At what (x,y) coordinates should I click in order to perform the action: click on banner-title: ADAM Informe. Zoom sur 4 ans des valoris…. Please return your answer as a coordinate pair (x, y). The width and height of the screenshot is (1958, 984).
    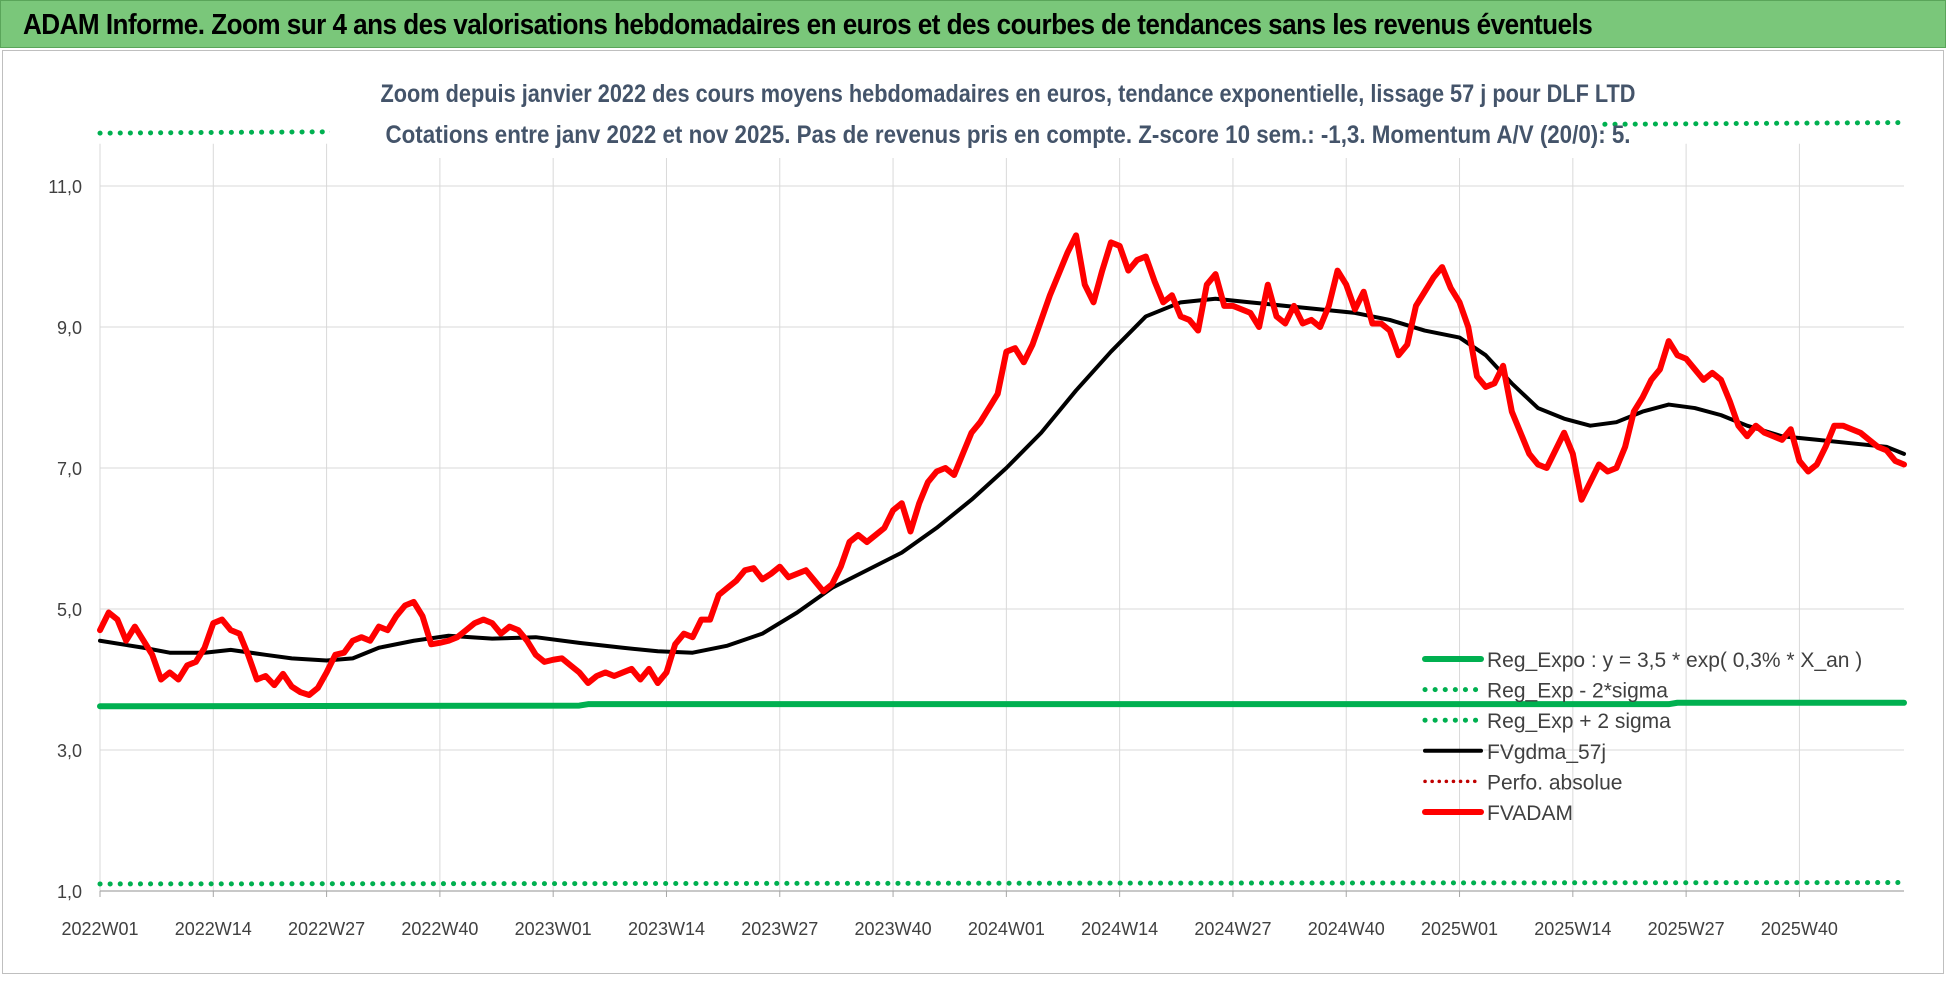
    Looking at the image, I should click on (808, 25).